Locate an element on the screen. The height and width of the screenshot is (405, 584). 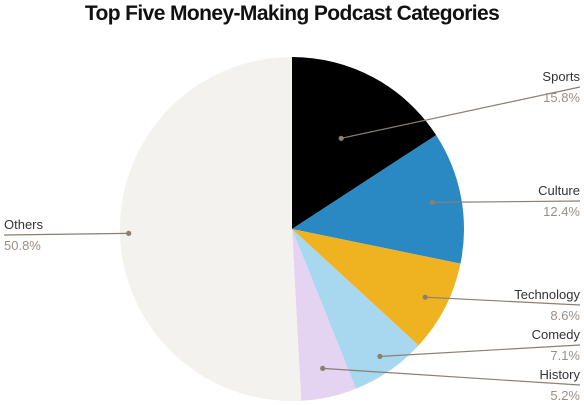
slice-value-others: 50.8% is located at coordinates (22, 245).